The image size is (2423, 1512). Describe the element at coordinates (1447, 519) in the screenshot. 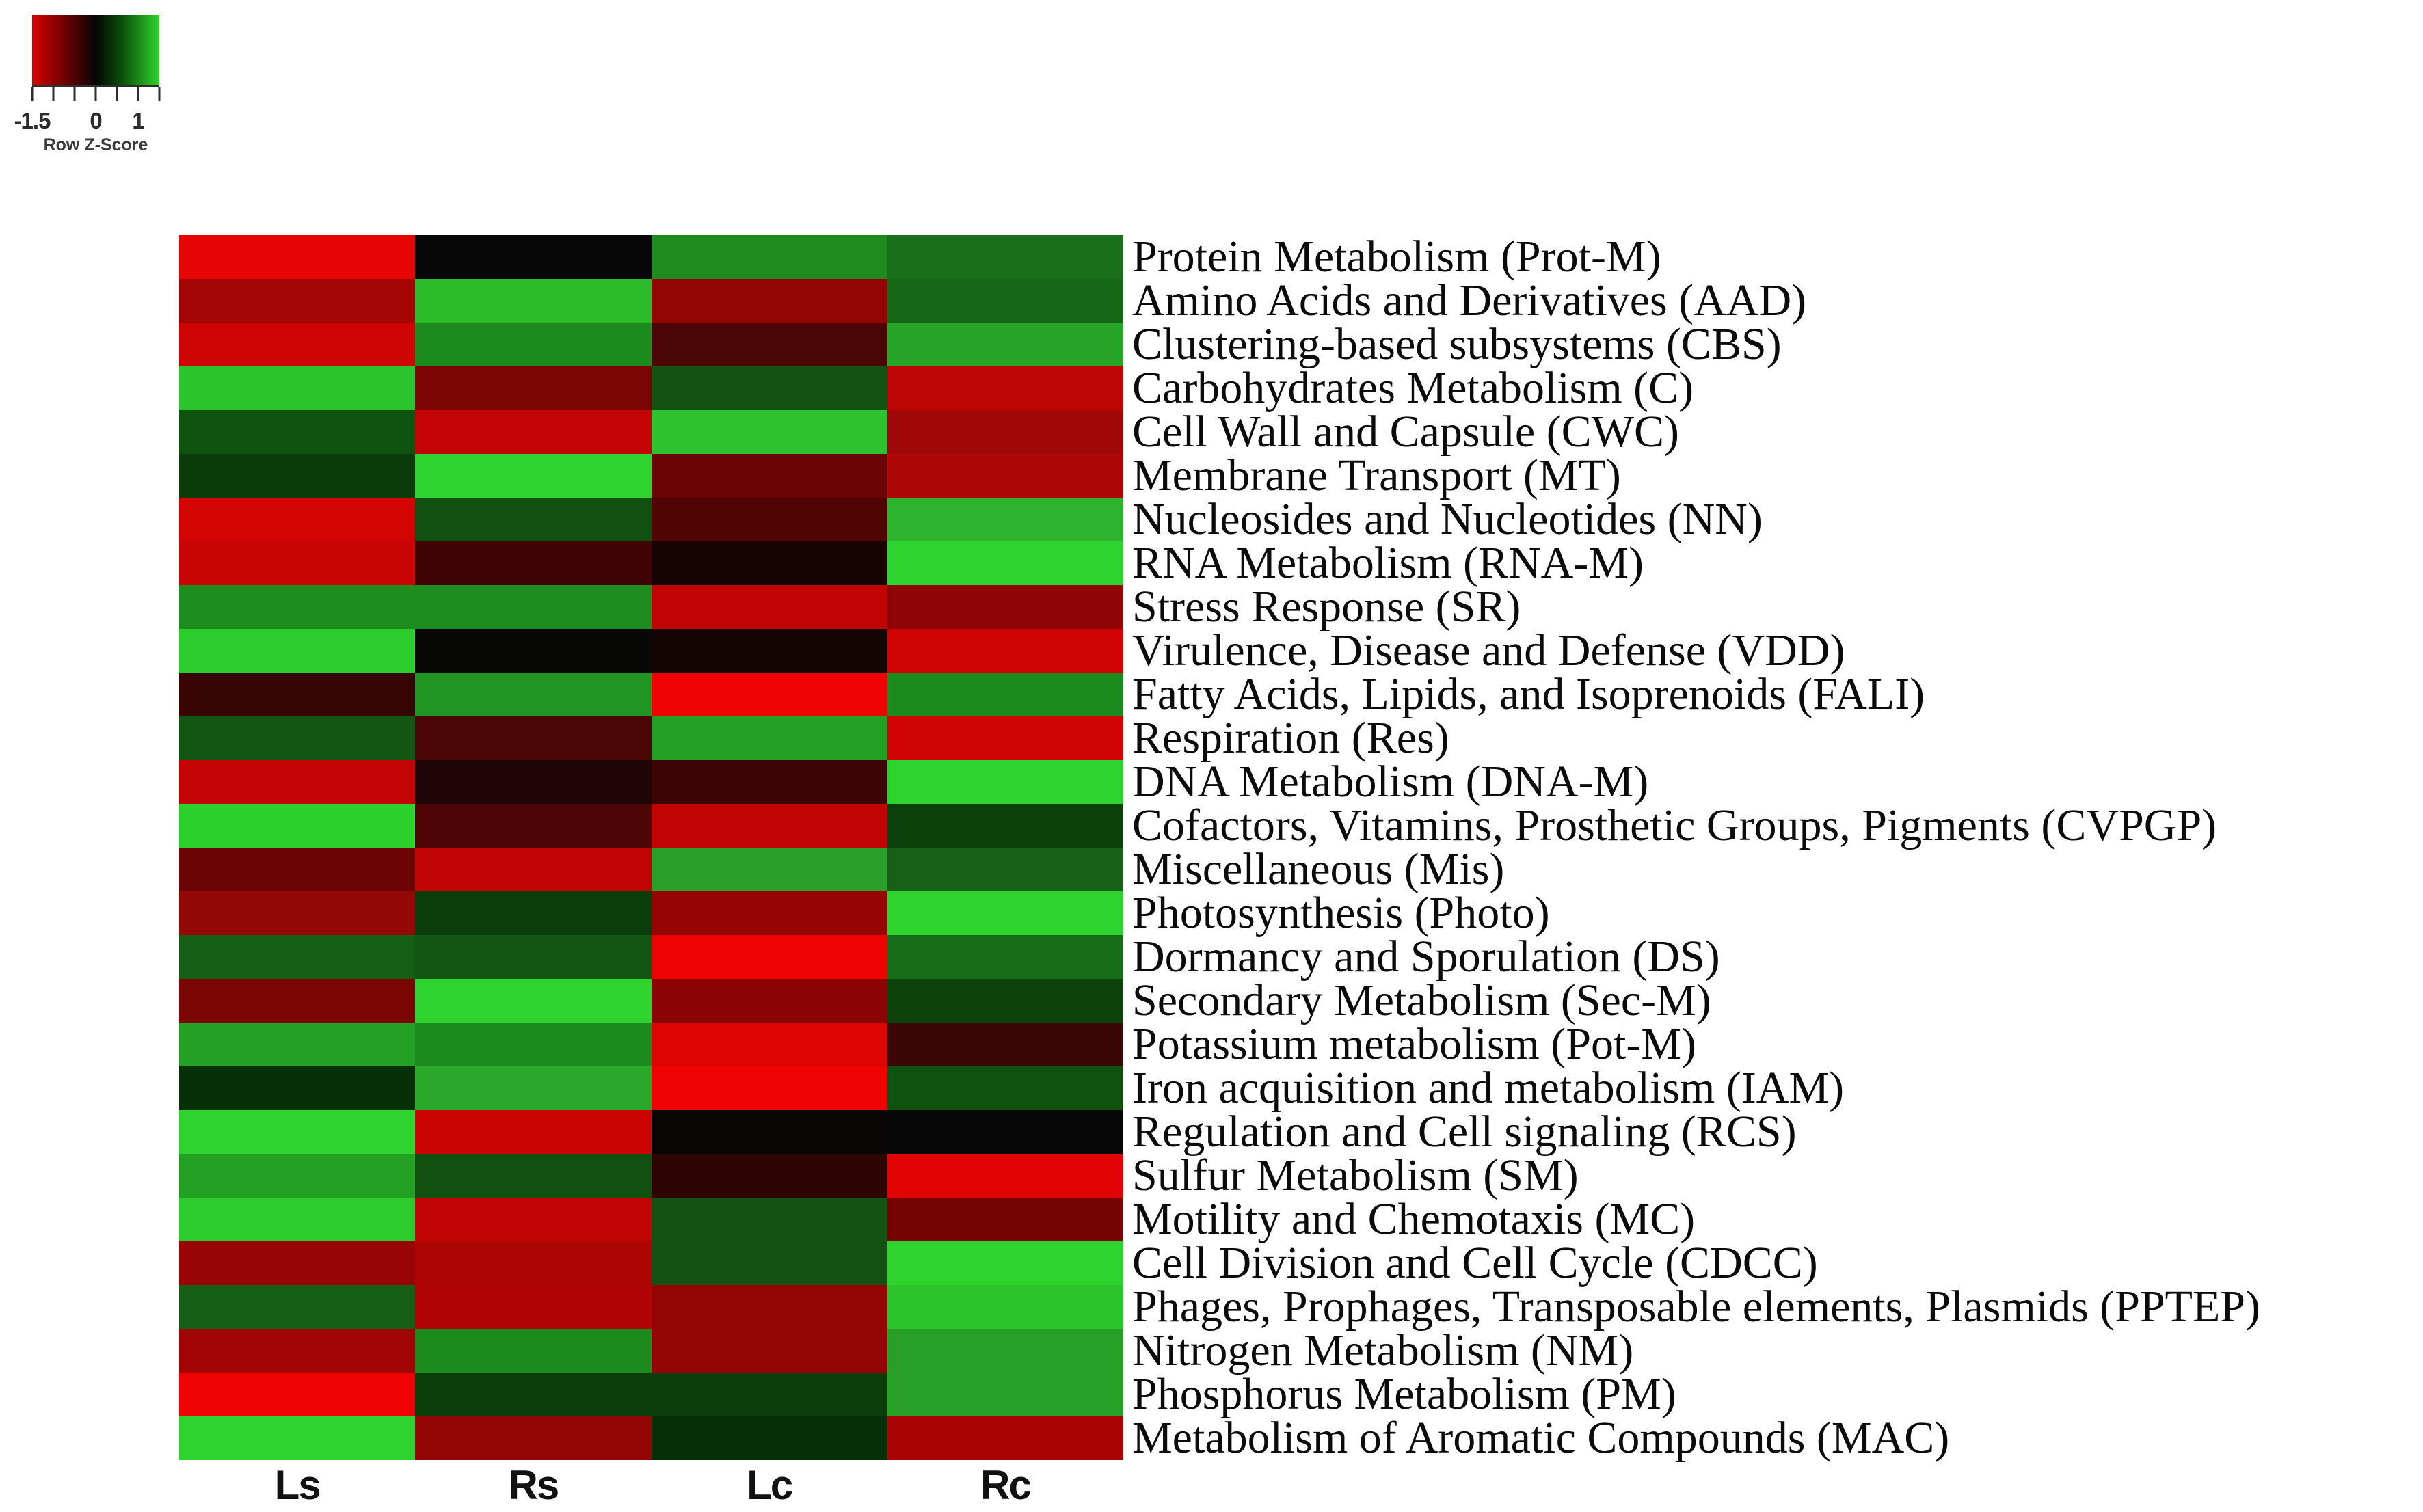

I see `row-label: Nucleosides and Nucleotides (NN)` at that location.